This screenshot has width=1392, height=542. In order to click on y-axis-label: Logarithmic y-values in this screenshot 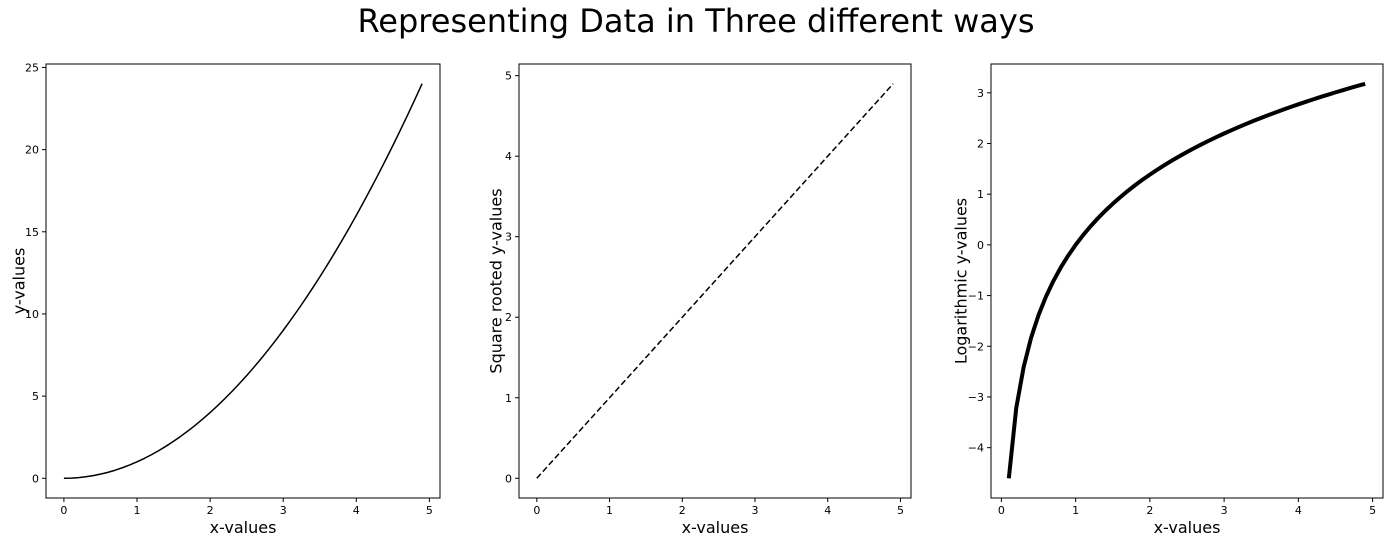, I will do `click(961, 281)`.